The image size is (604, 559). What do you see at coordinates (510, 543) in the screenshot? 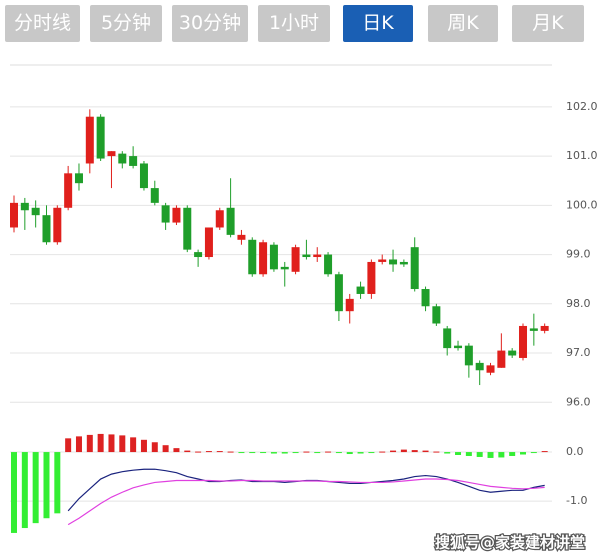
I see `watermark: 搜狐号@家装建材讲堂` at bounding box center [510, 543].